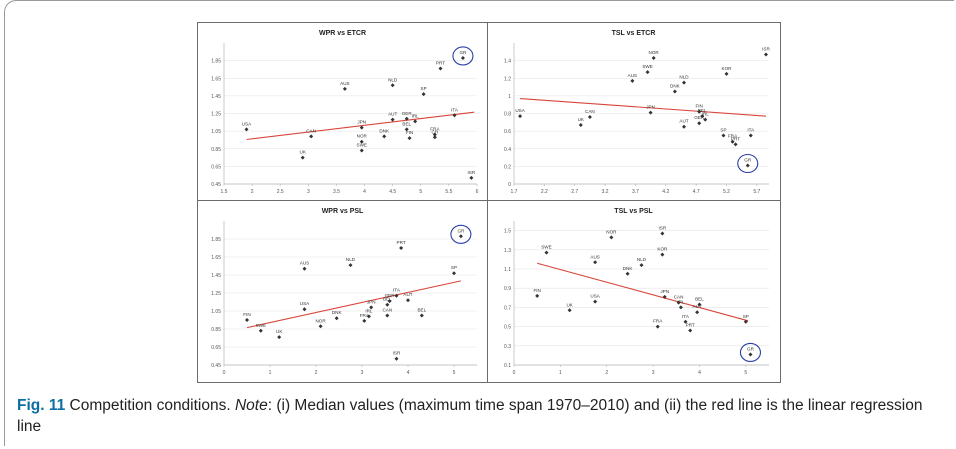 The image size is (956, 449). I want to click on caption-note: Note, so click(251, 405).